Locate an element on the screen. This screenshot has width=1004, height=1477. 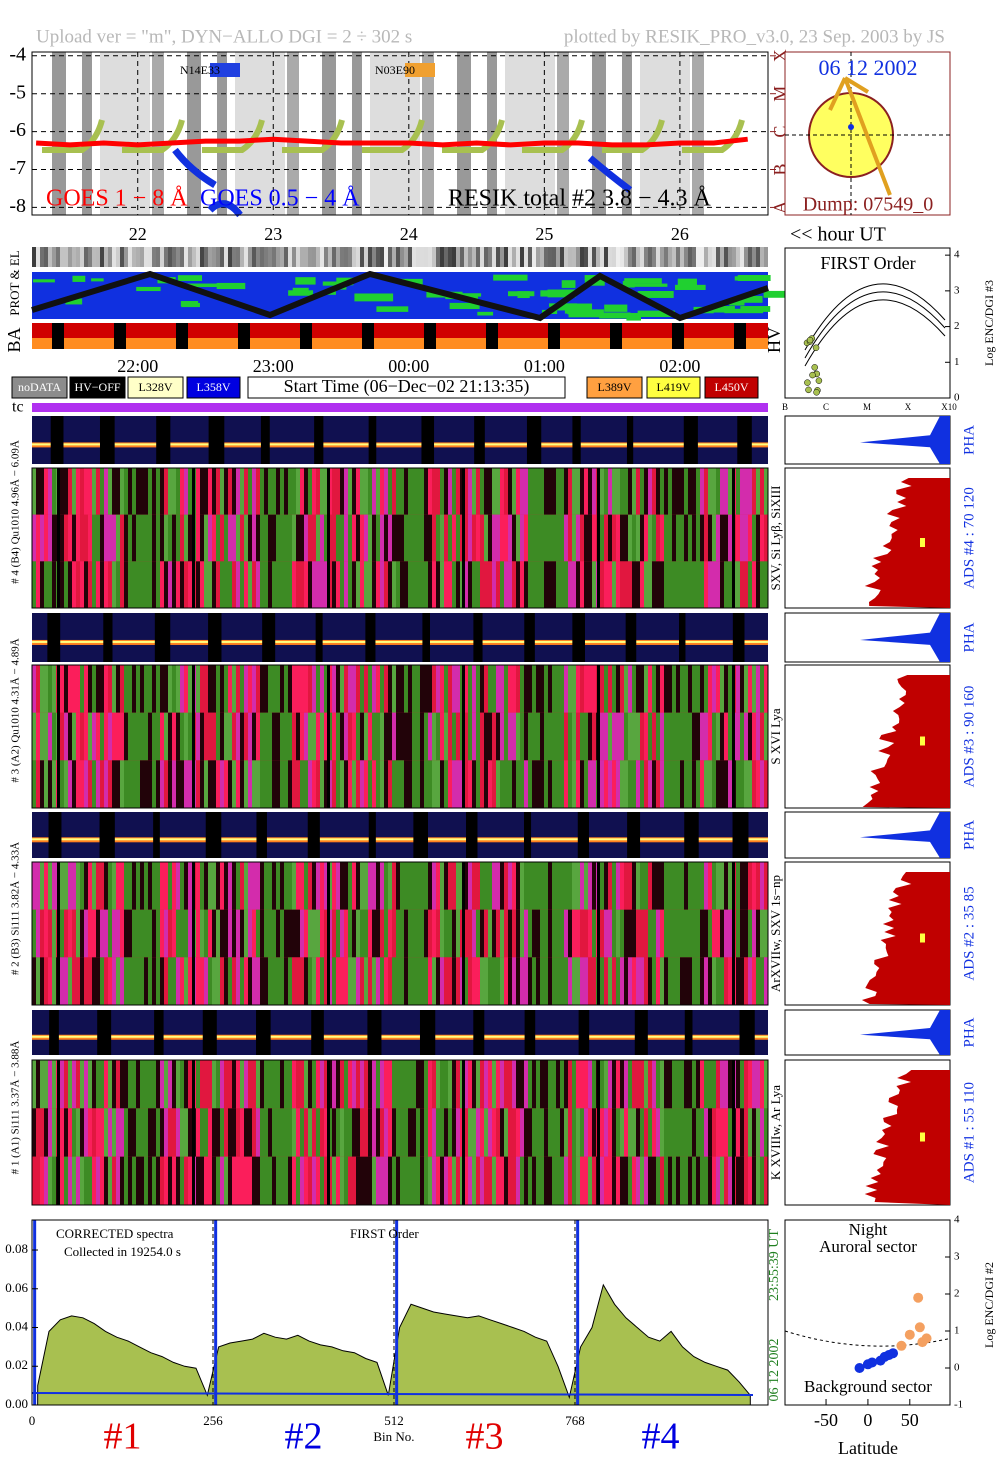
spectrum-time: 23:55:39 UT is located at coordinates (774, 1265).